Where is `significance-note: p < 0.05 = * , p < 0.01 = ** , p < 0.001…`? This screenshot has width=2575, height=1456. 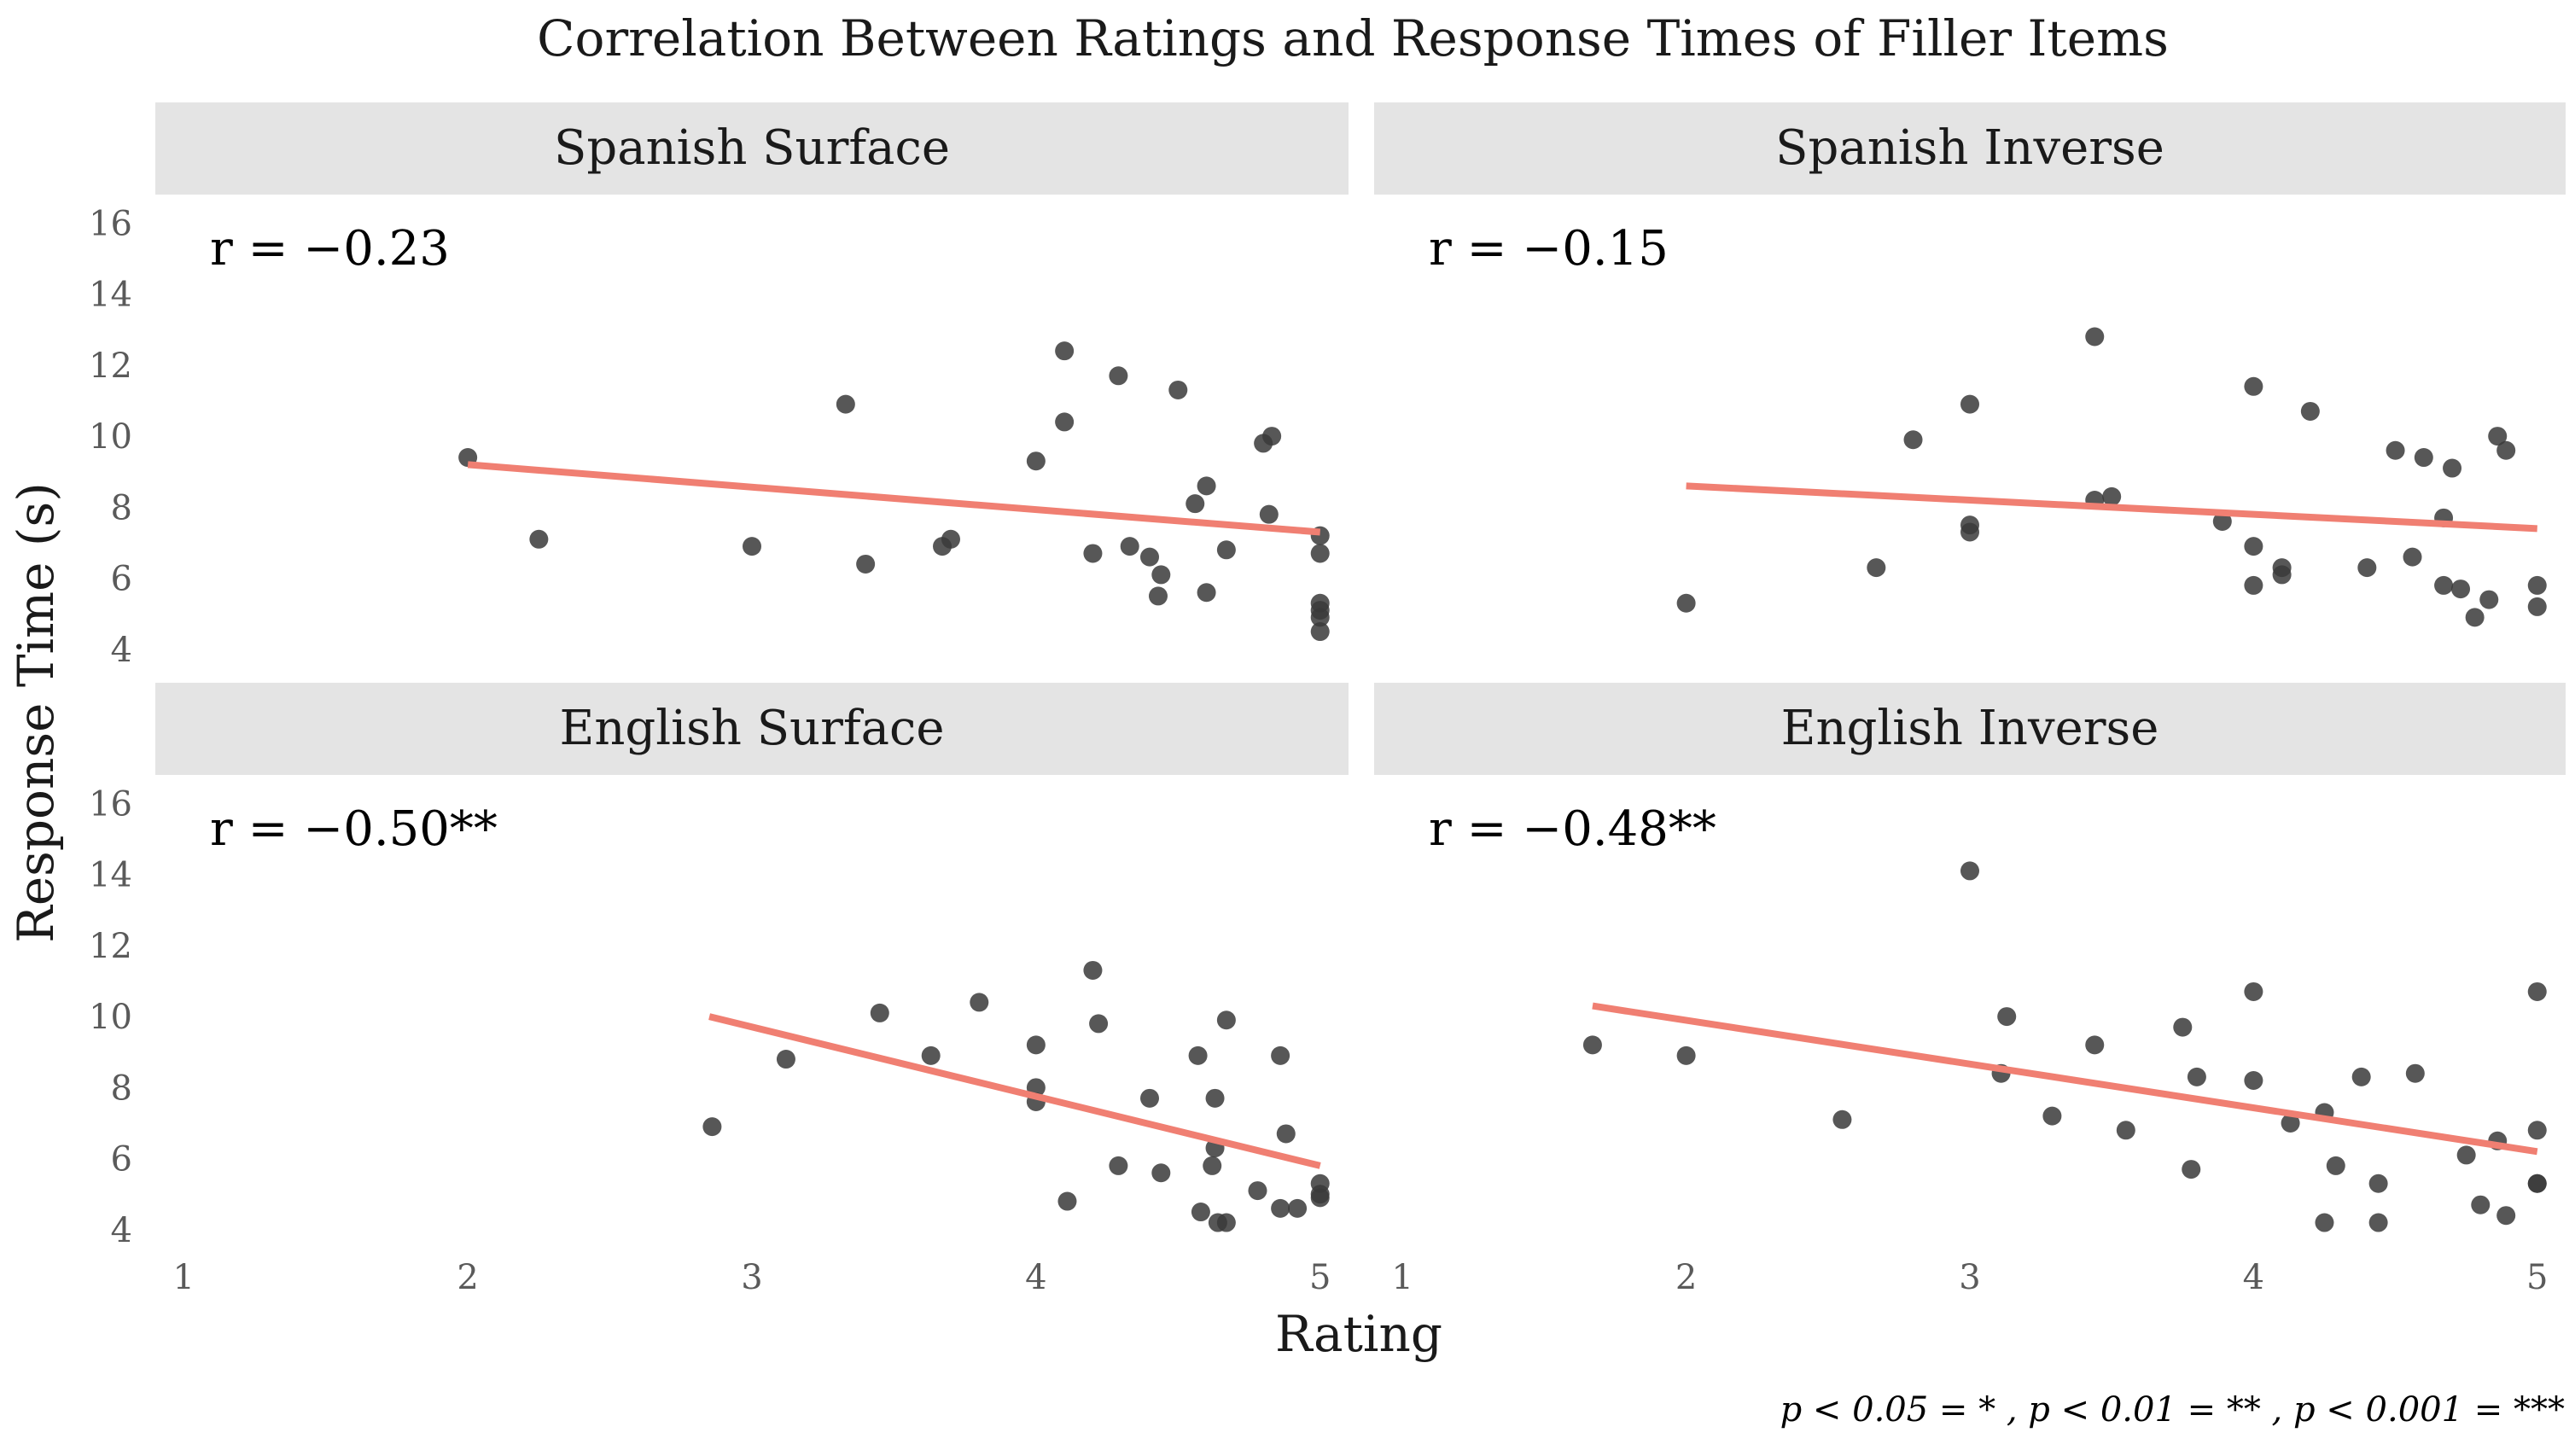 significance-note: p < 0.05 = * , p < 0.01 = ** , p < 0.001… is located at coordinates (2172, 1410).